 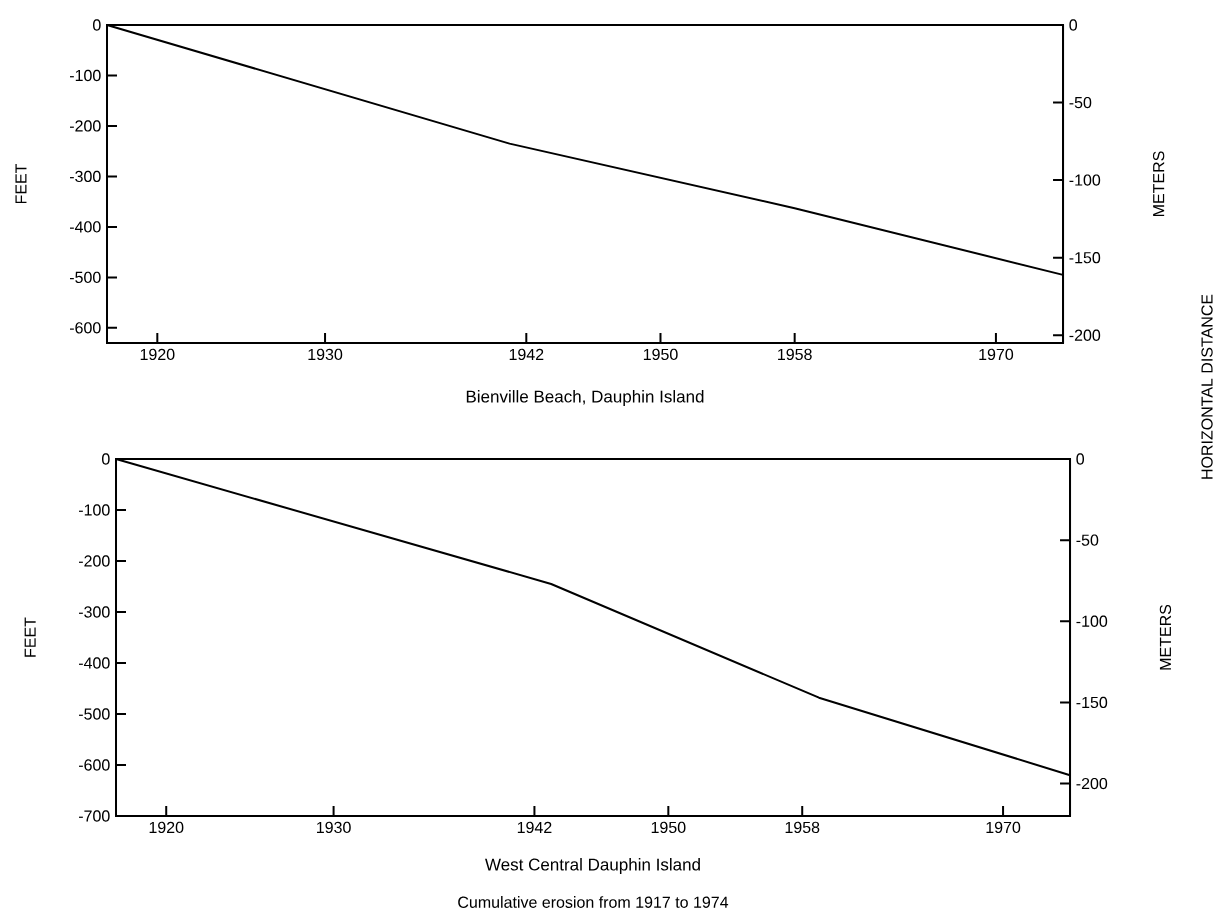 What do you see at coordinates (585, 398) in the screenshot?
I see `x-axis-title: Bienville Beach, Dauphin Island` at bounding box center [585, 398].